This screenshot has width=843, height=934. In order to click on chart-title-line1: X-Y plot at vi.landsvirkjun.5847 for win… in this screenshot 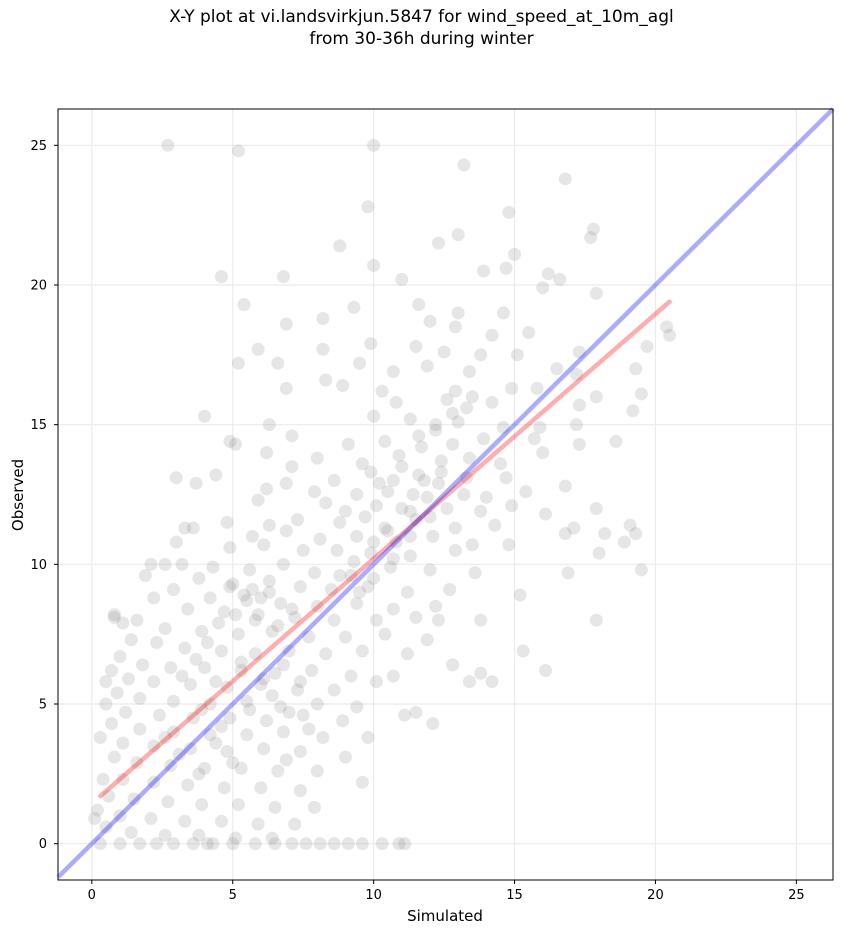, I will do `click(421, 17)`.